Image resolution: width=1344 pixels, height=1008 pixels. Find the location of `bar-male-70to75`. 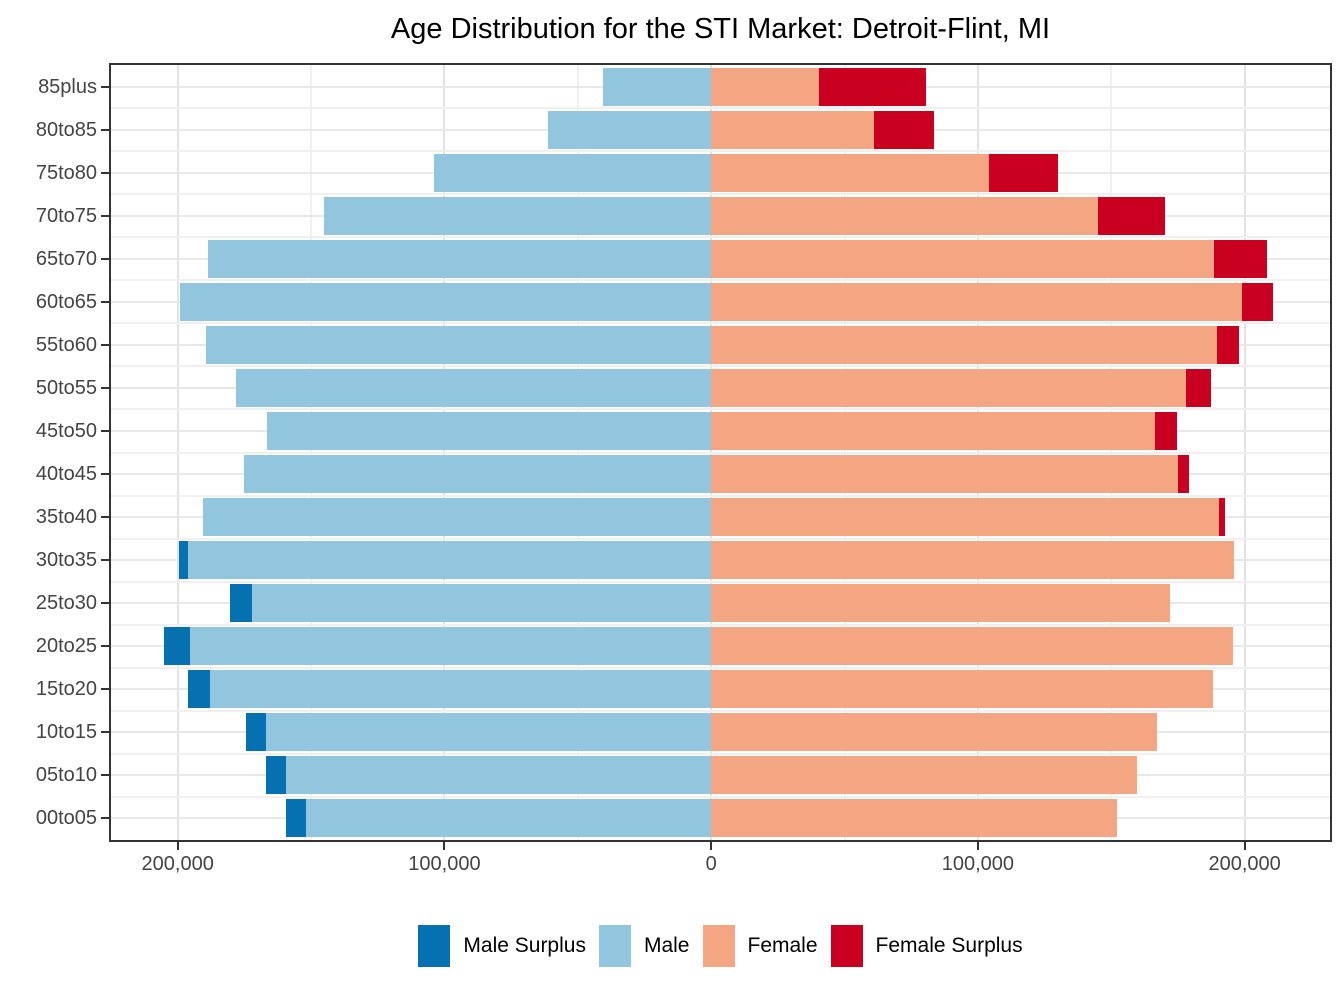

bar-male-70to75 is located at coordinates (518, 215).